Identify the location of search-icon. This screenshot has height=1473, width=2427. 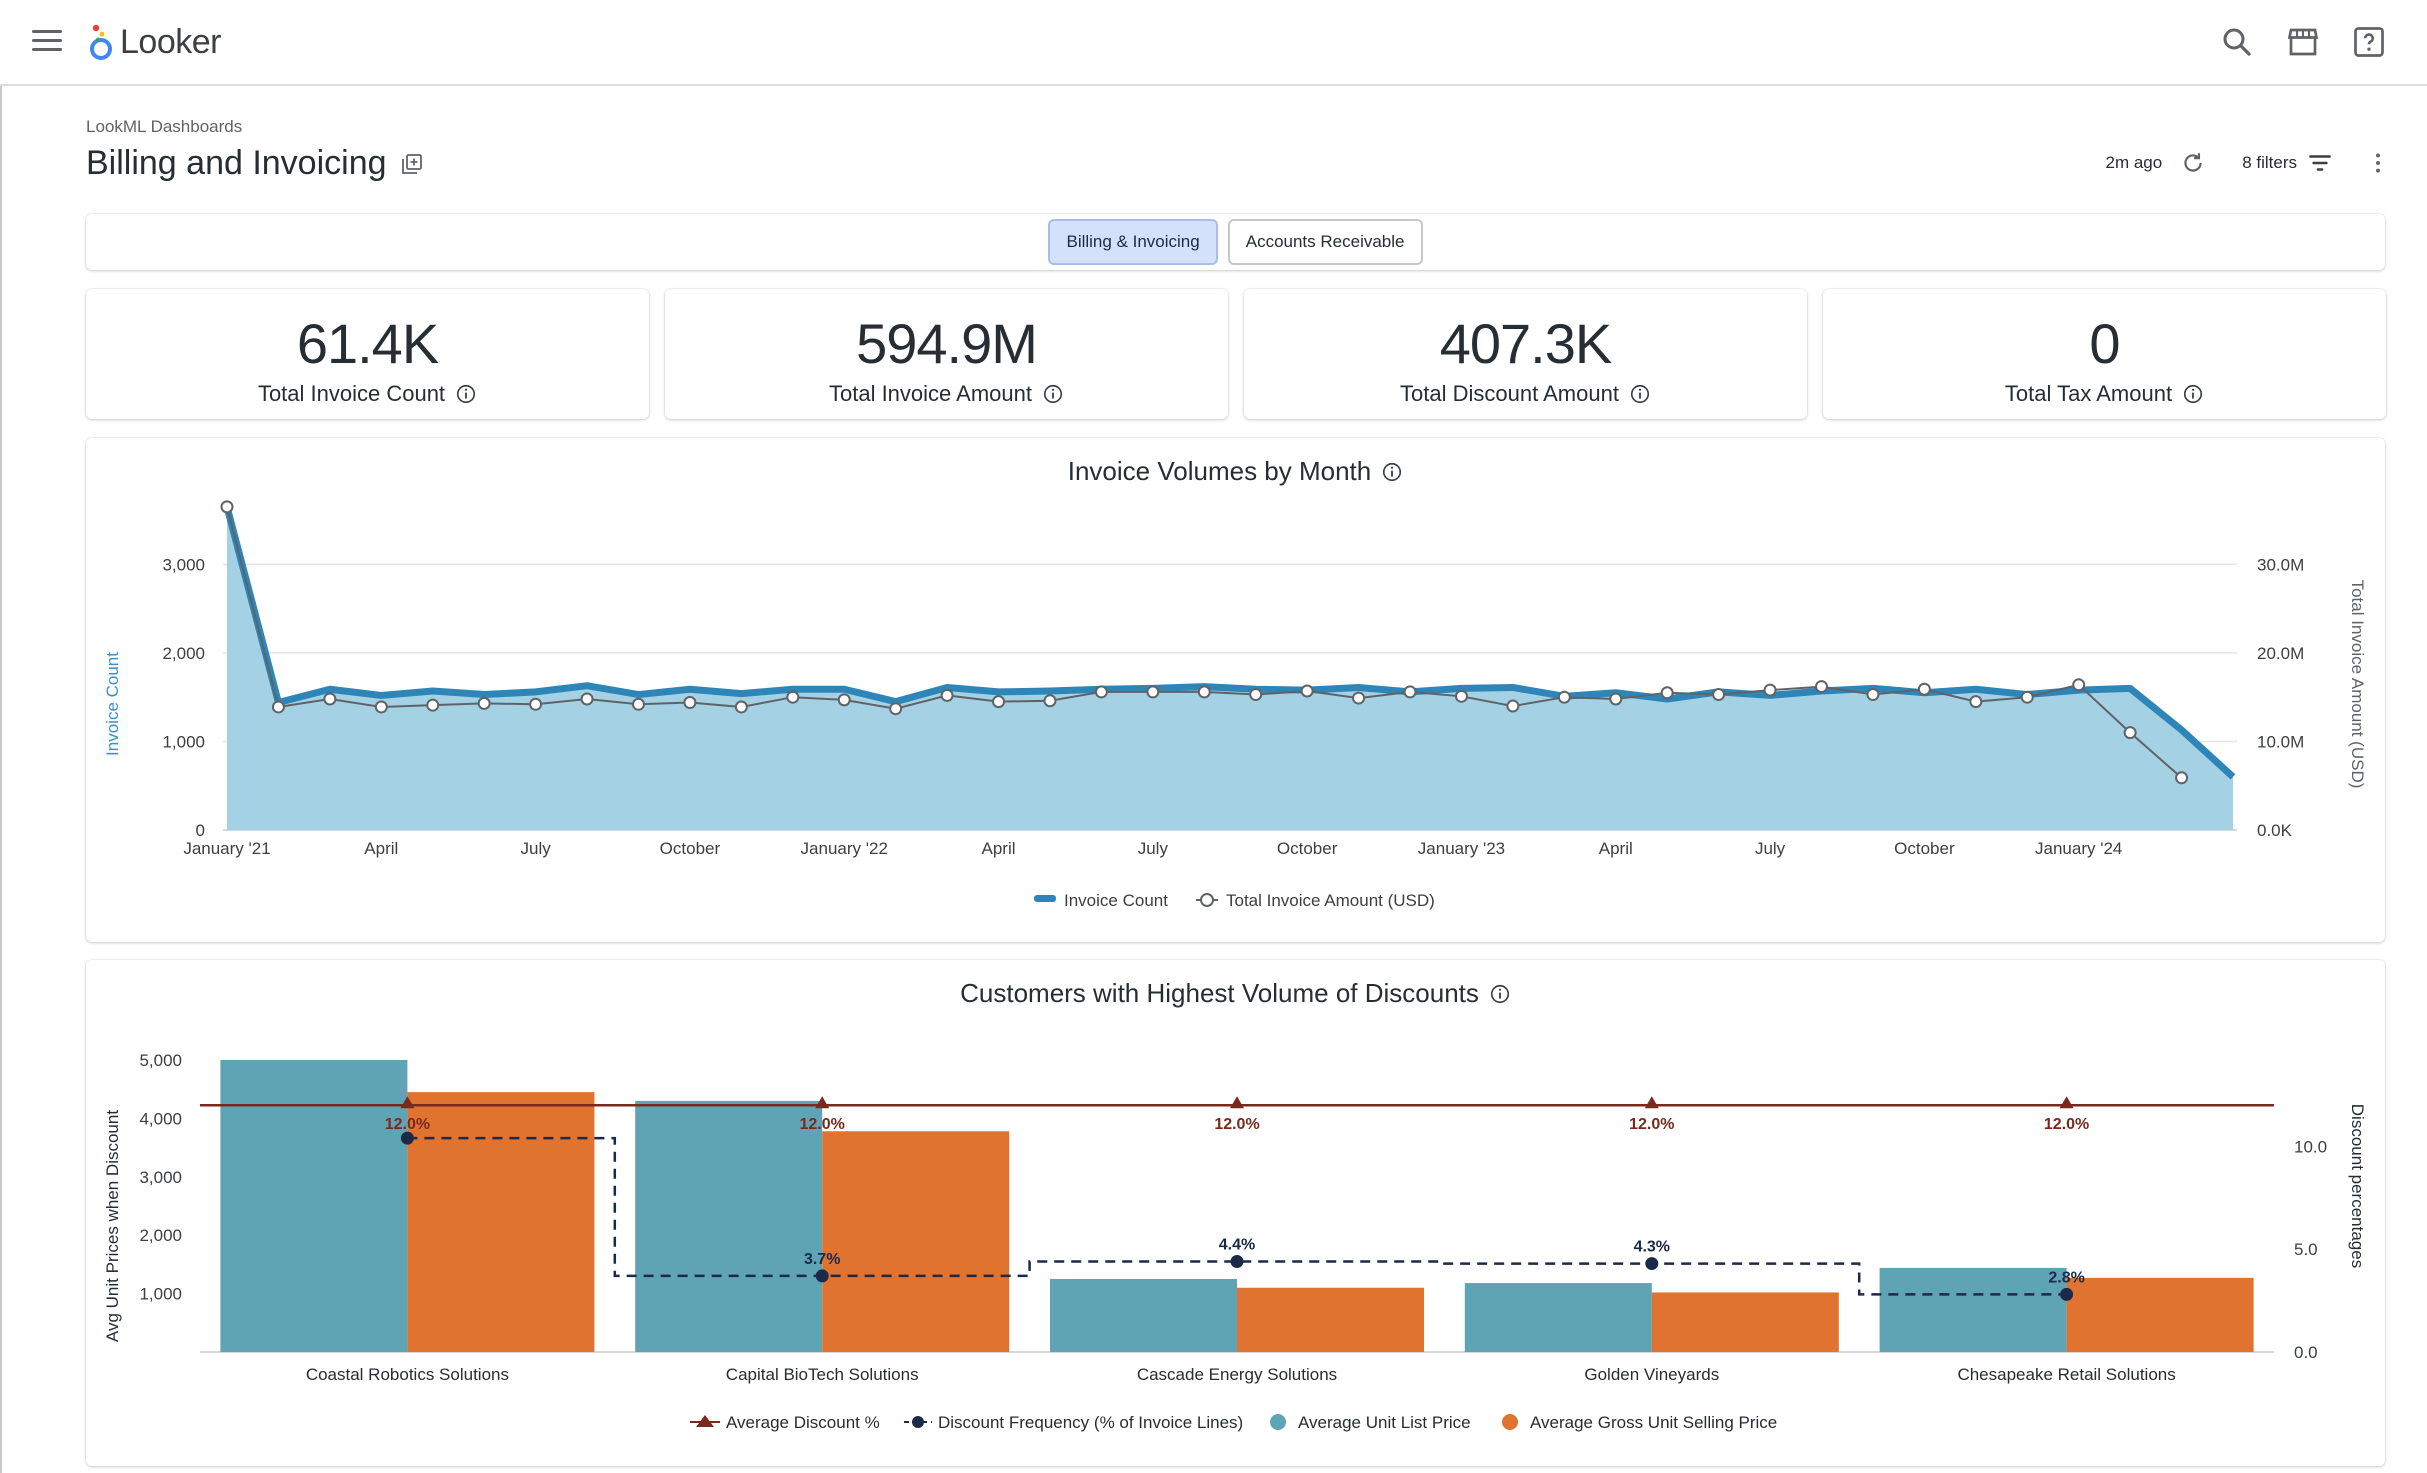
(2237, 42).